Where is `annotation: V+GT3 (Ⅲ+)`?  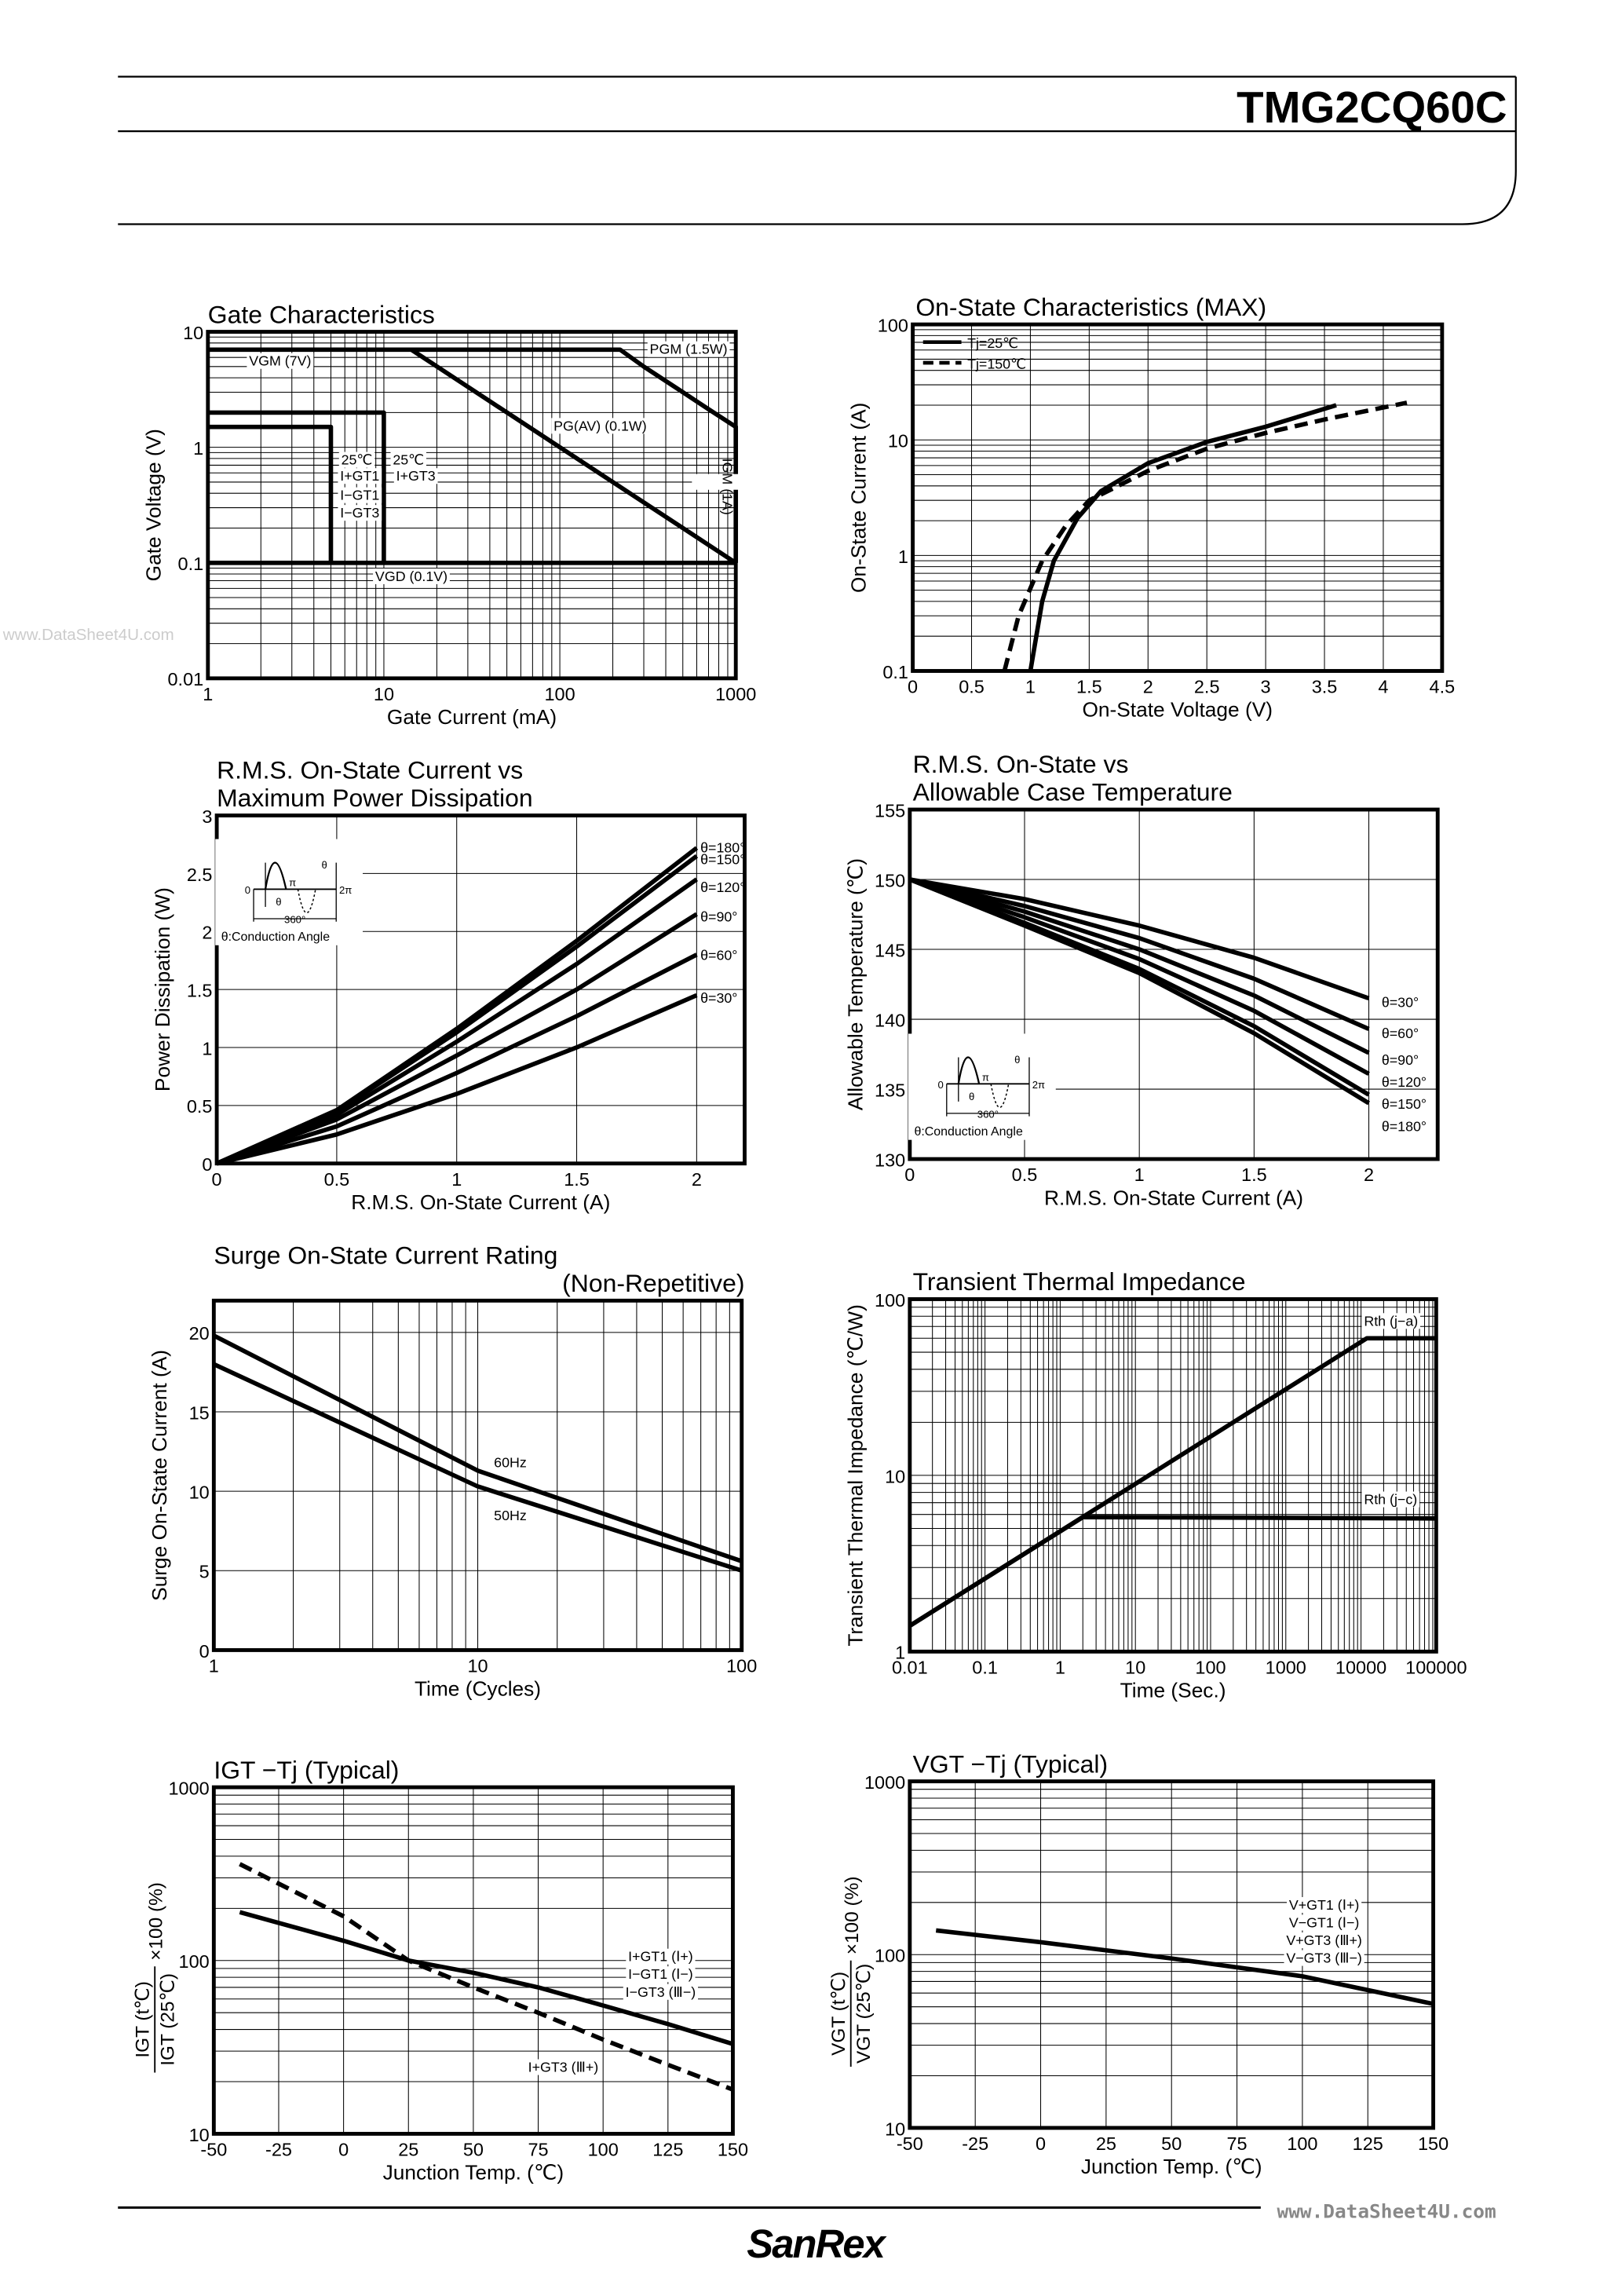 annotation: V+GT3 (Ⅲ+) is located at coordinates (1324, 1940).